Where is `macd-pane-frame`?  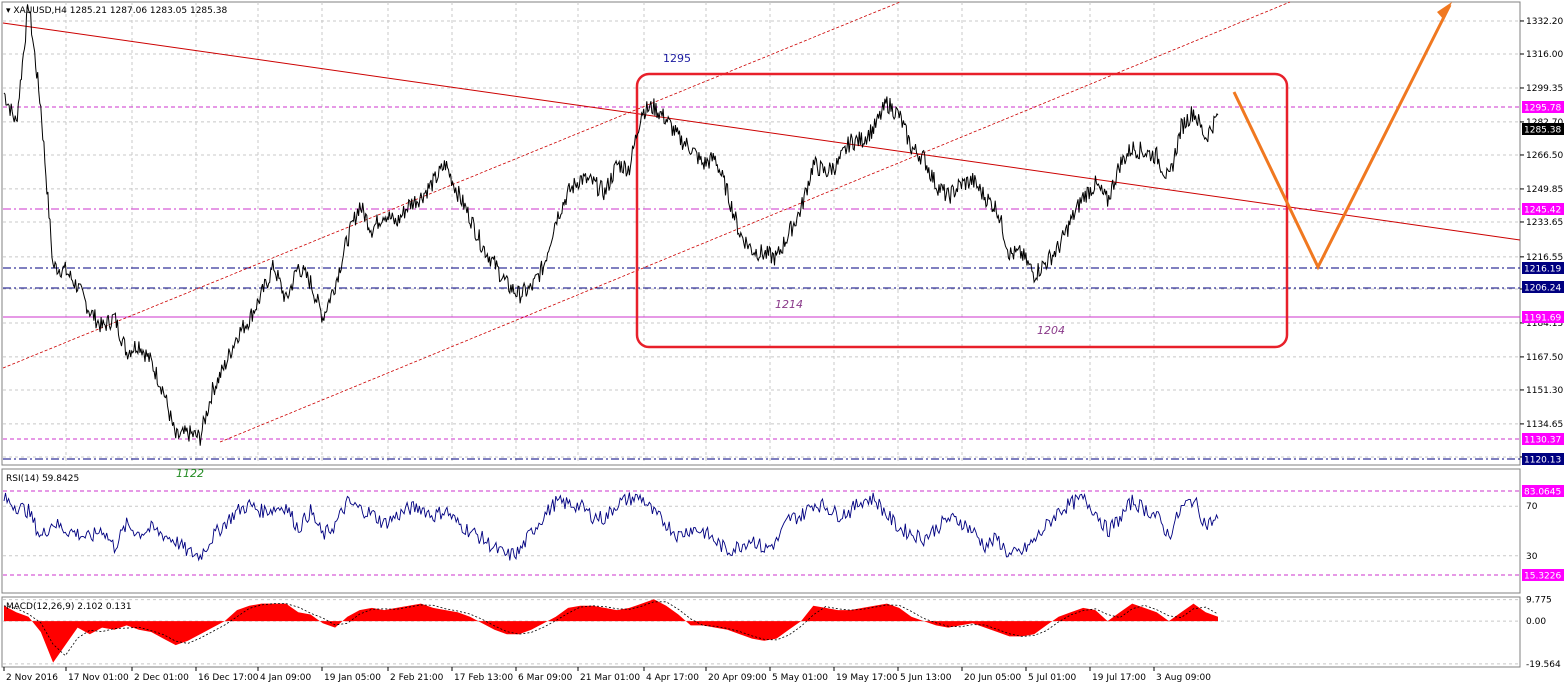
macd-pane-frame is located at coordinates (761, 632).